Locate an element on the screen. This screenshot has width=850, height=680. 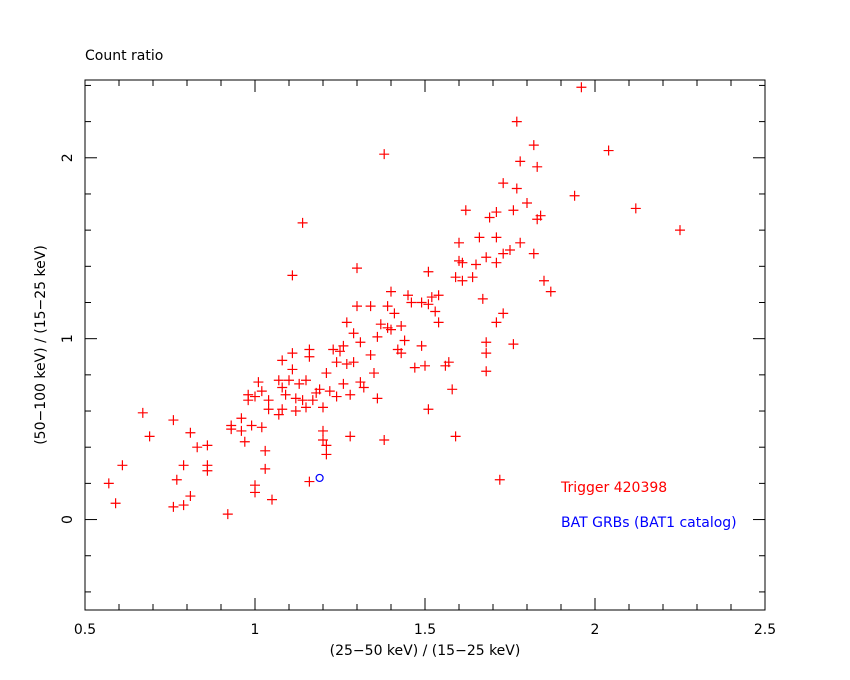
y-axis-label: (50−100 keV) / (15−25 keV) is located at coordinates (41, 345).